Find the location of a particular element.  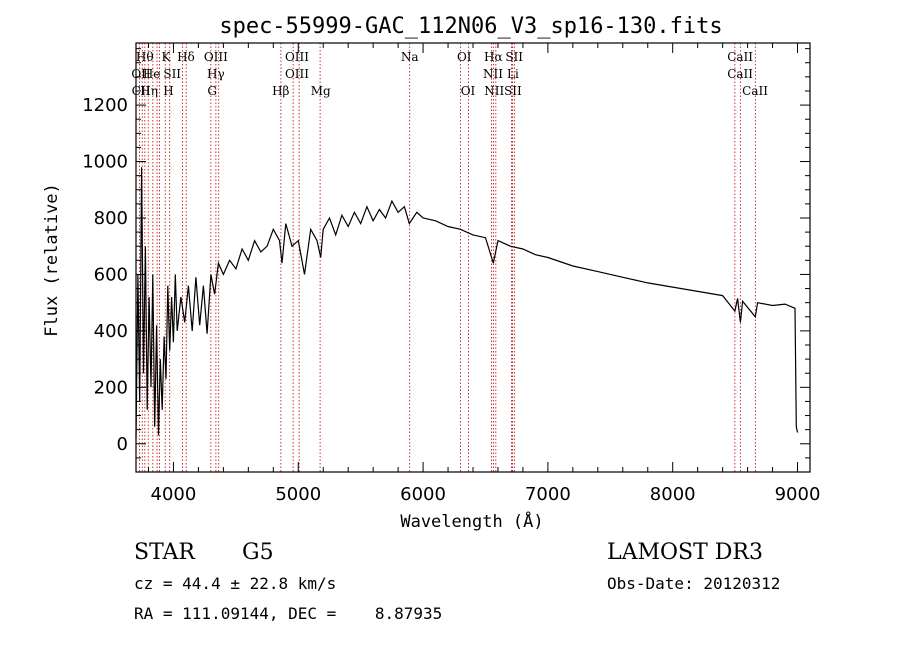

line-label: He is located at coordinates (152, 74).